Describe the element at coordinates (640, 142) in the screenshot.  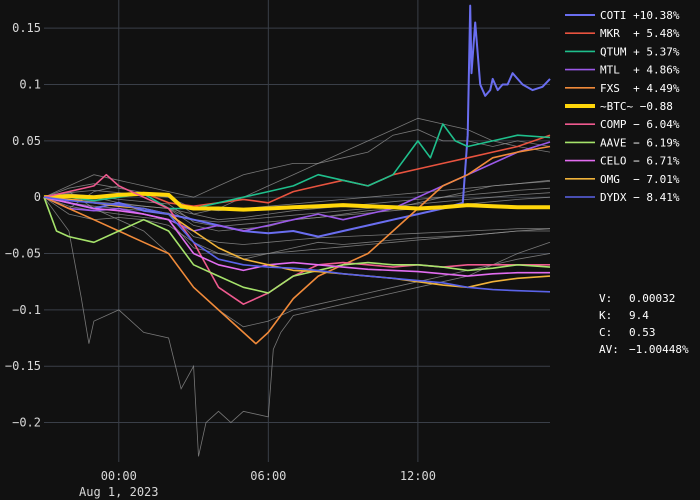
I see `legend-label: AAVE − 6.19%` at that location.